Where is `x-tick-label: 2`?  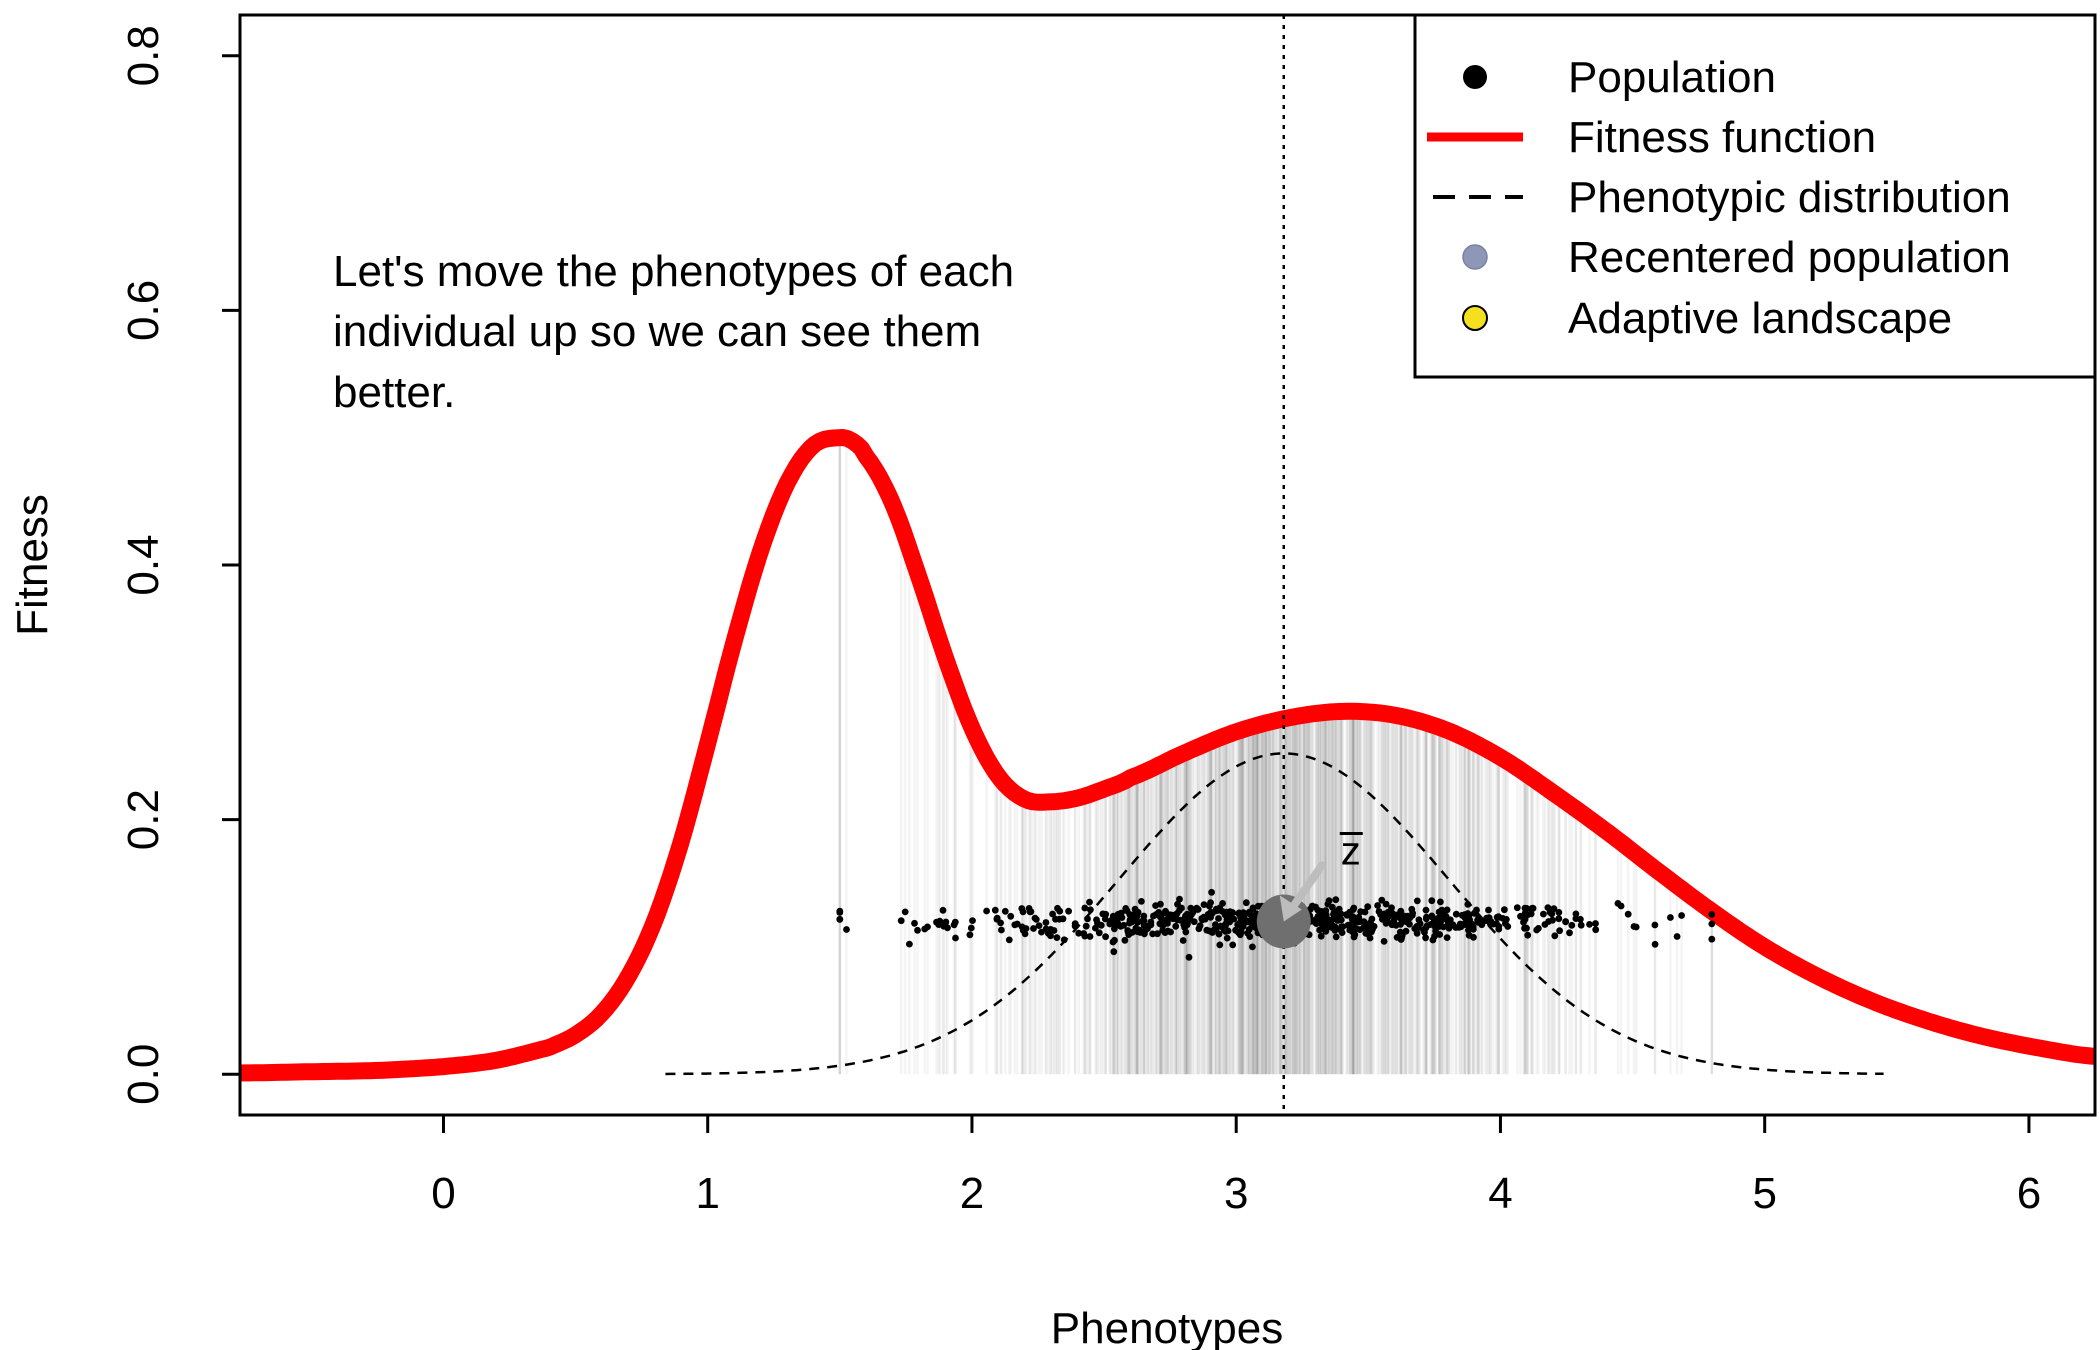
x-tick-label: 2 is located at coordinates (972, 1193).